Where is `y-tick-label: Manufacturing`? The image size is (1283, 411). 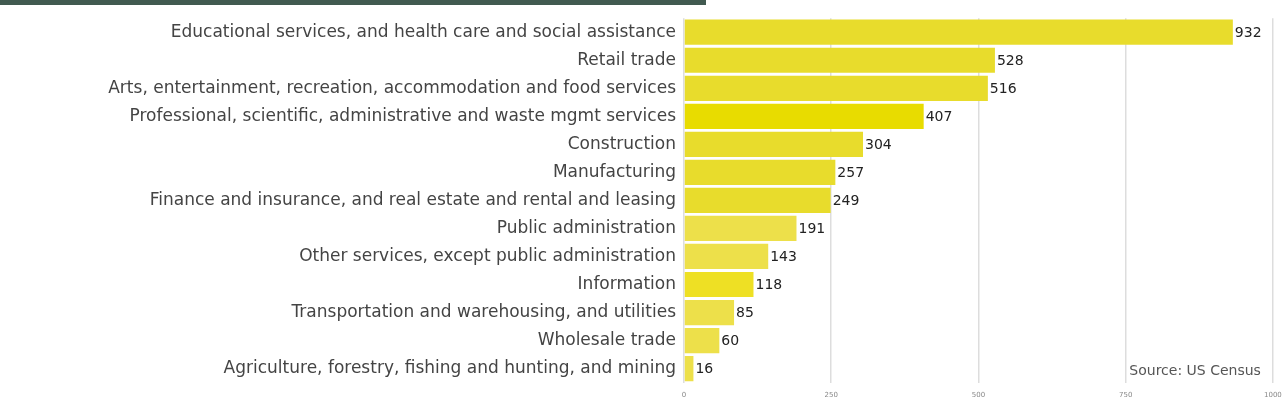 y-tick-label: Manufacturing is located at coordinates (614, 170).